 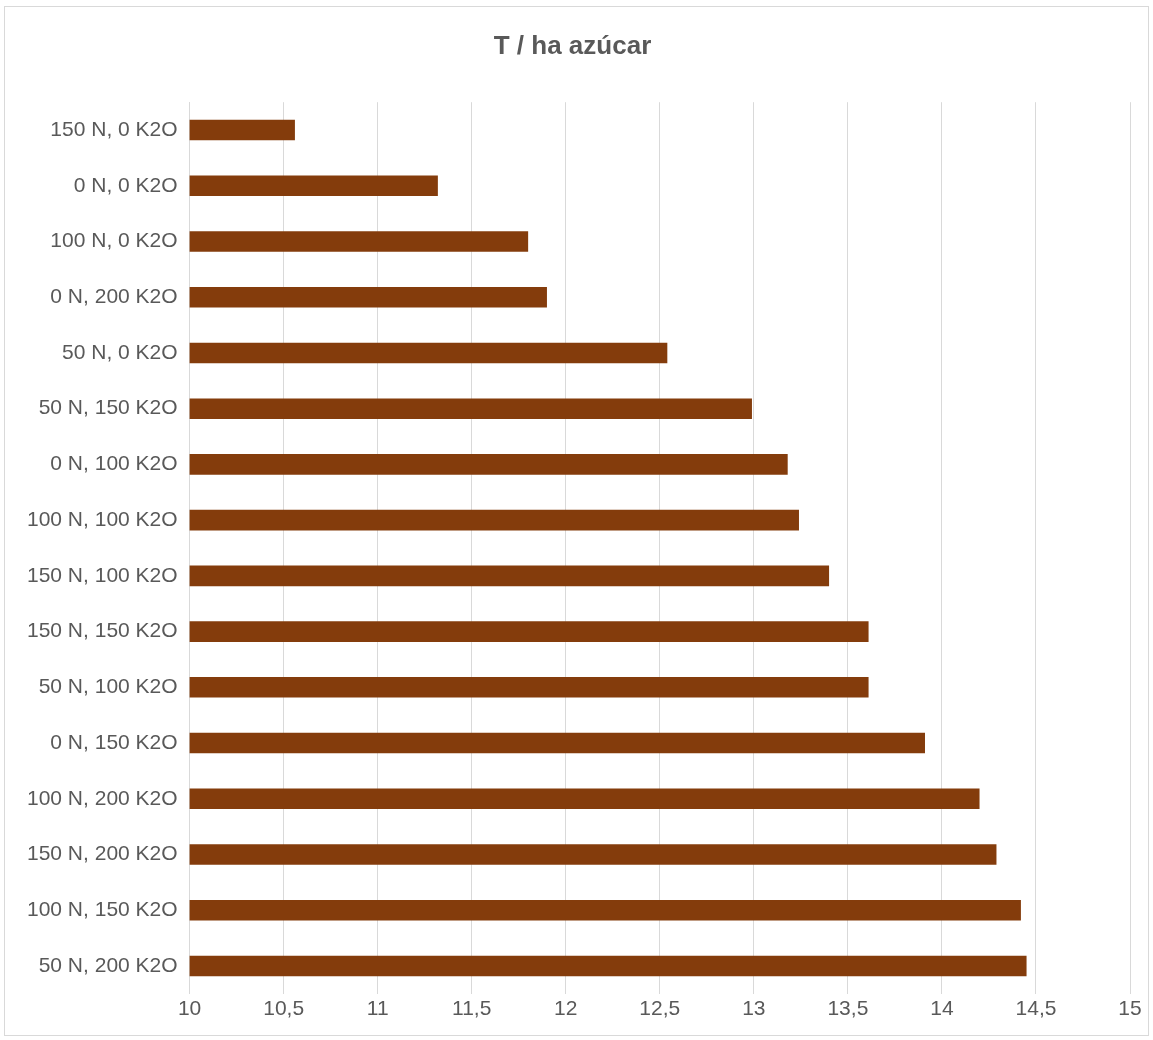 I want to click on x-tick-label: 12,5, so click(x=660, y=1008).